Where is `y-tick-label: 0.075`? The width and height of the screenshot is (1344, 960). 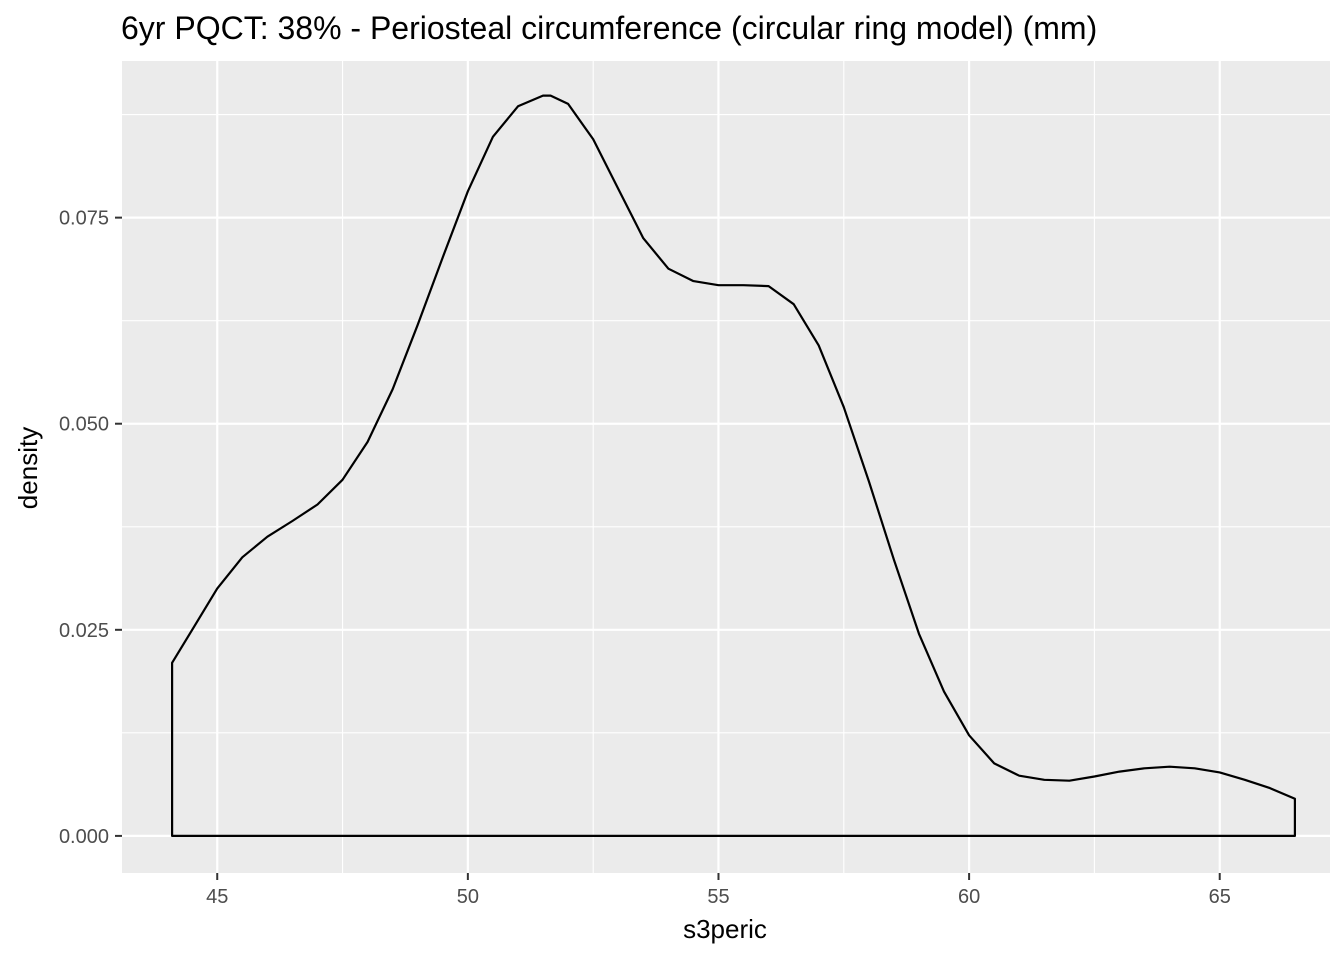 y-tick-label: 0.075 is located at coordinates (84, 219).